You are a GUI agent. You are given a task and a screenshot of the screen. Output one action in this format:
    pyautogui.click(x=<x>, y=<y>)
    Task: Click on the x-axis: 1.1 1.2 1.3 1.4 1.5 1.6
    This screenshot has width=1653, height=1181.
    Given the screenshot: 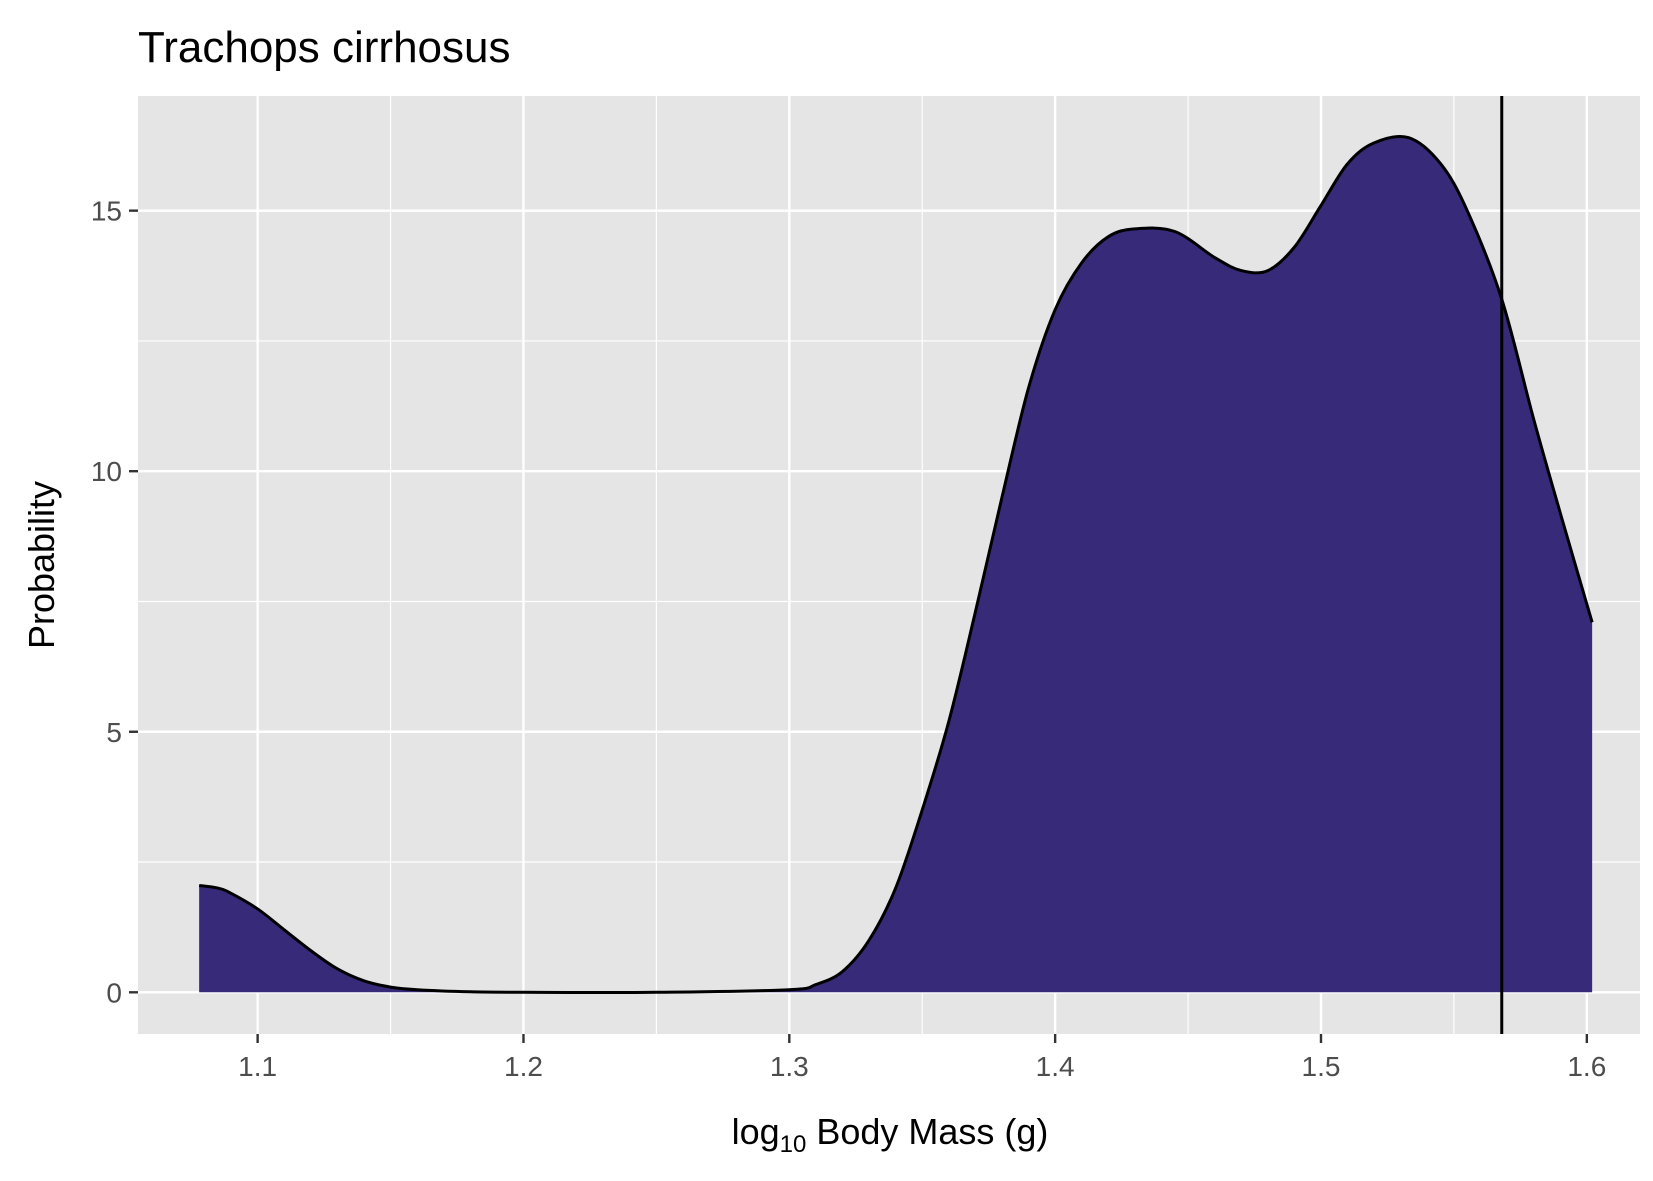 What is the action you would take?
    pyautogui.click(x=922, y=1058)
    